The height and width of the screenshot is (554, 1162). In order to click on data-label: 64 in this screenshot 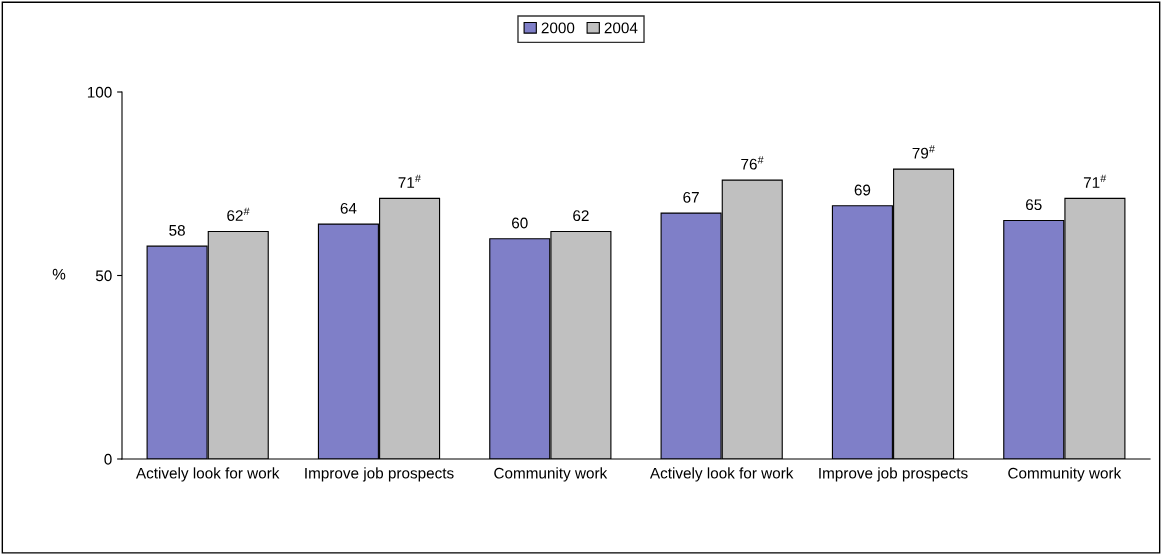, I will do `click(348, 208)`.